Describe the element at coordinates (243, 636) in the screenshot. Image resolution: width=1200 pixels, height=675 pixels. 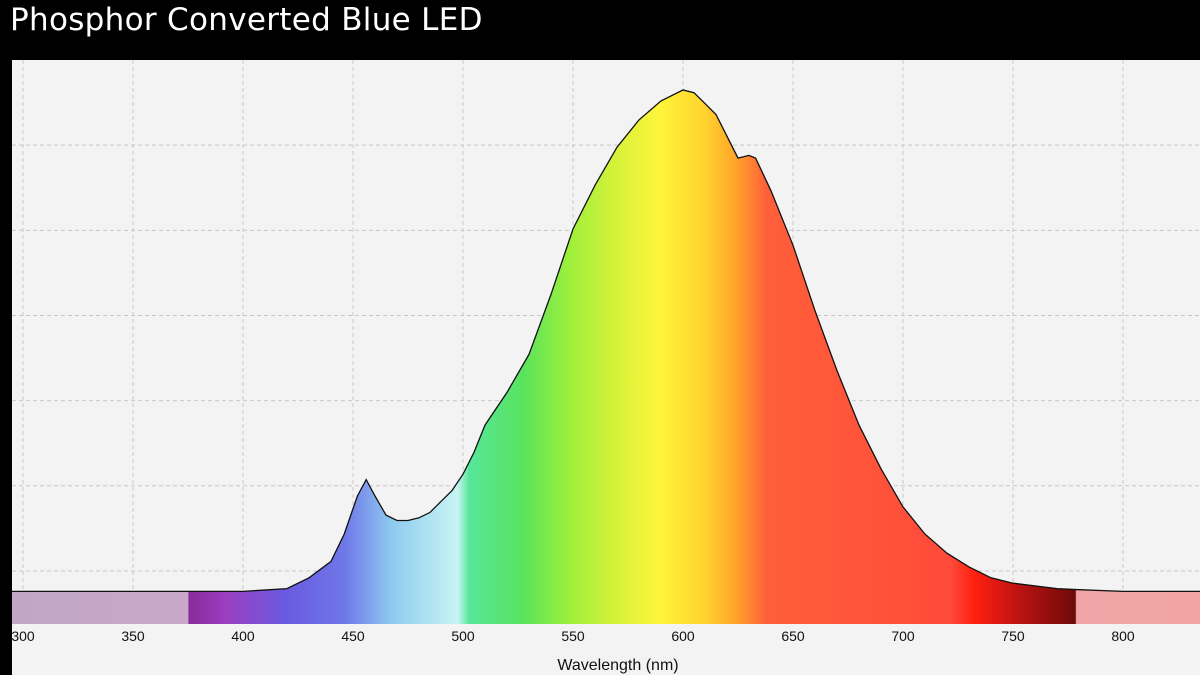
I see `x-tick-label: 400` at that location.